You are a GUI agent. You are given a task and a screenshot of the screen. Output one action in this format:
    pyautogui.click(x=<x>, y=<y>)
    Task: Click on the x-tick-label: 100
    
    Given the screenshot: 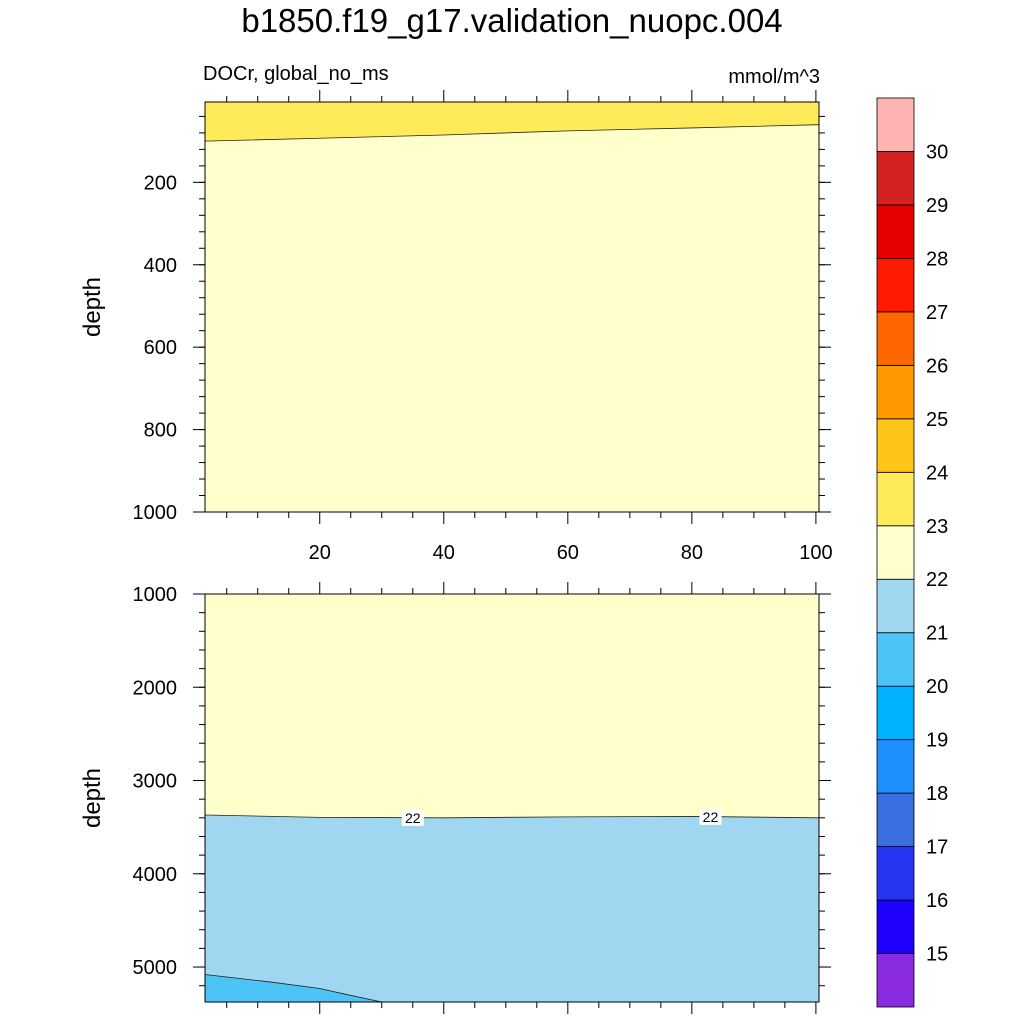 What is the action you would take?
    pyautogui.click(x=815, y=553)
    